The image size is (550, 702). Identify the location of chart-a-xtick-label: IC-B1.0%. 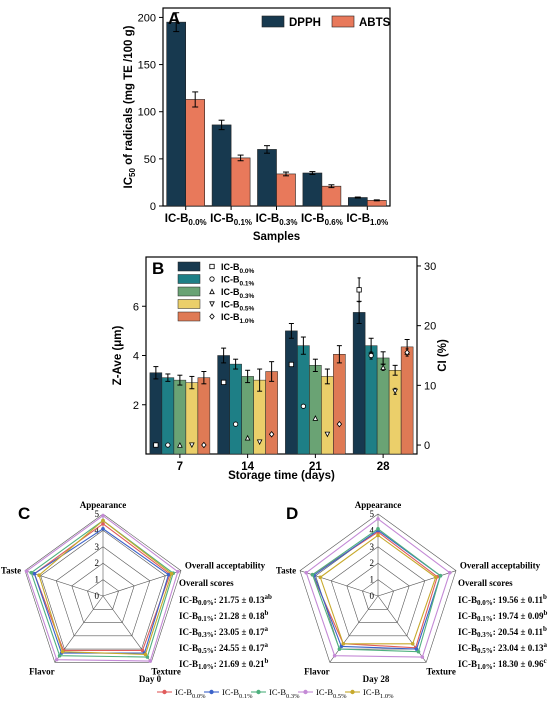
(367, 220).